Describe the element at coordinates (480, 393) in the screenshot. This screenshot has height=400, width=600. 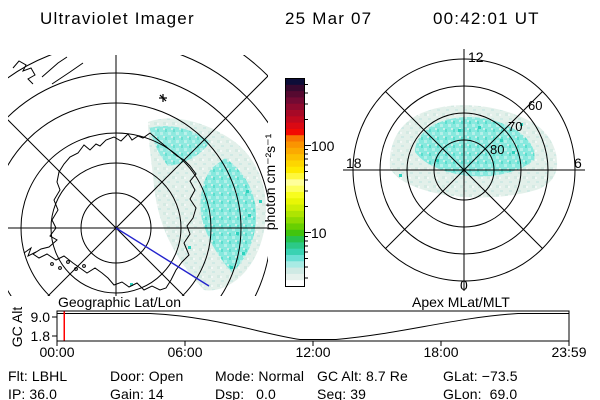
I see `status-field-glon: GLon: 69.0` at that location.